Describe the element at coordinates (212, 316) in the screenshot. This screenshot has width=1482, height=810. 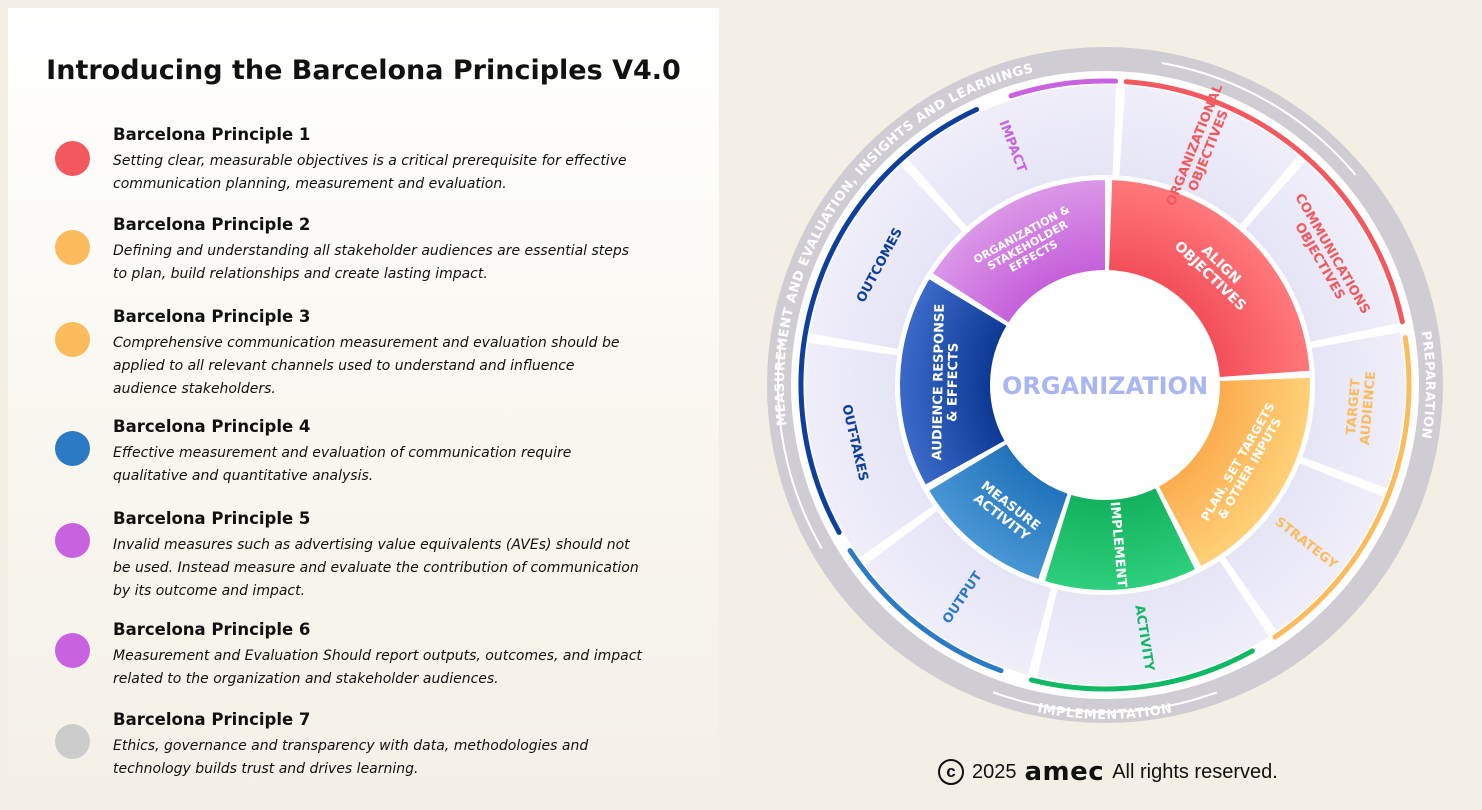
I see `principle-3-title: Barcelona Principle 3` at that location.